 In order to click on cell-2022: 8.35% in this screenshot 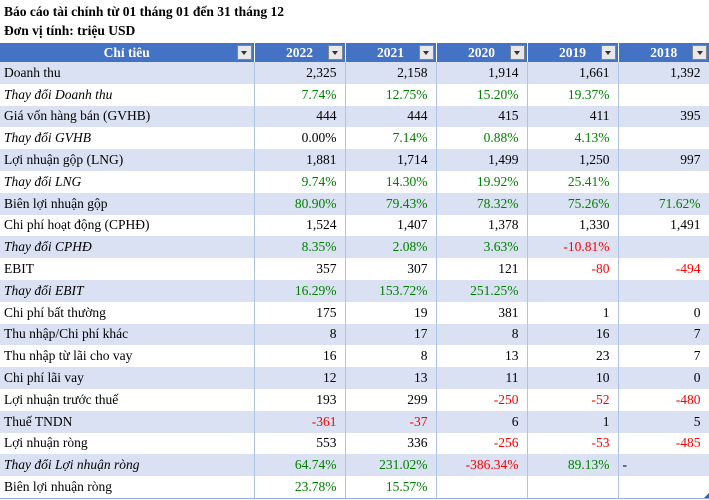, I will do `click(300, 247)`.